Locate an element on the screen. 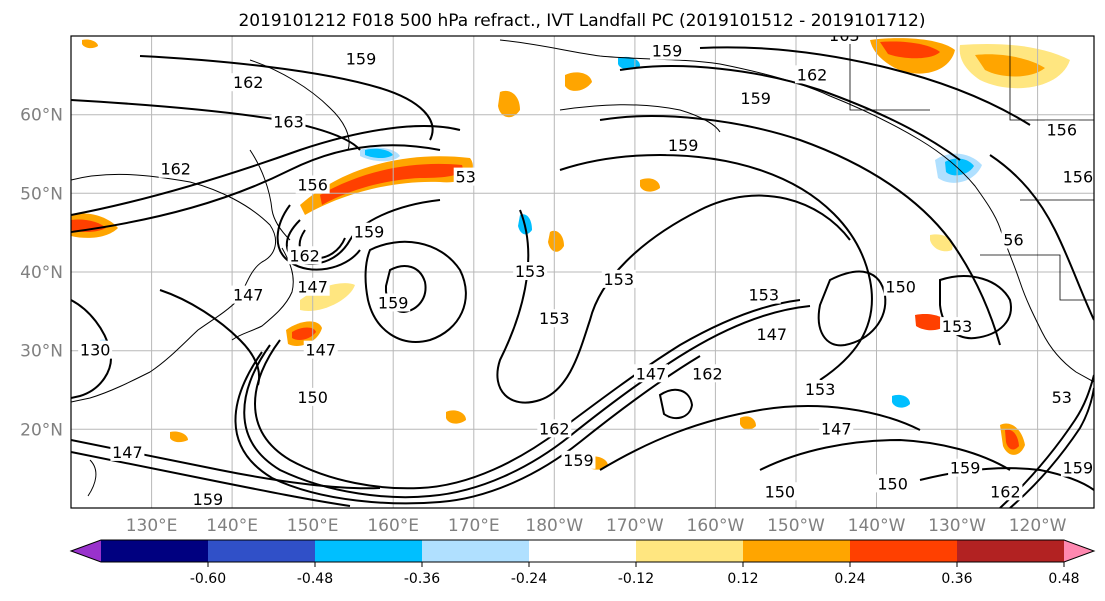 The image size is (1105, 601). contour-label: 163 is located at coordinates (288, 122).